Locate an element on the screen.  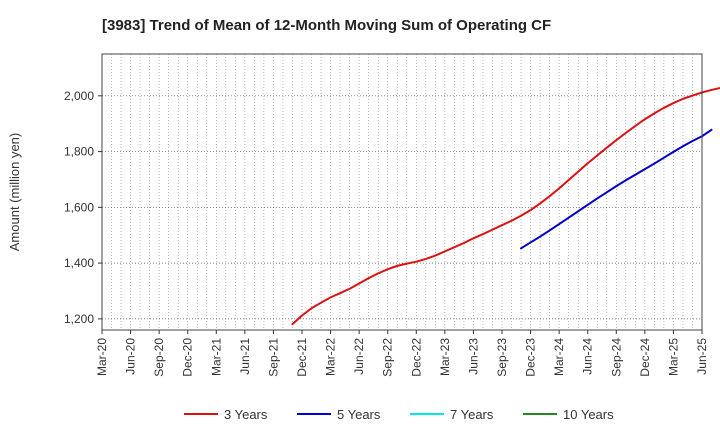
legend-label-7-years: 7 Years is located at coordinates (472, 414).